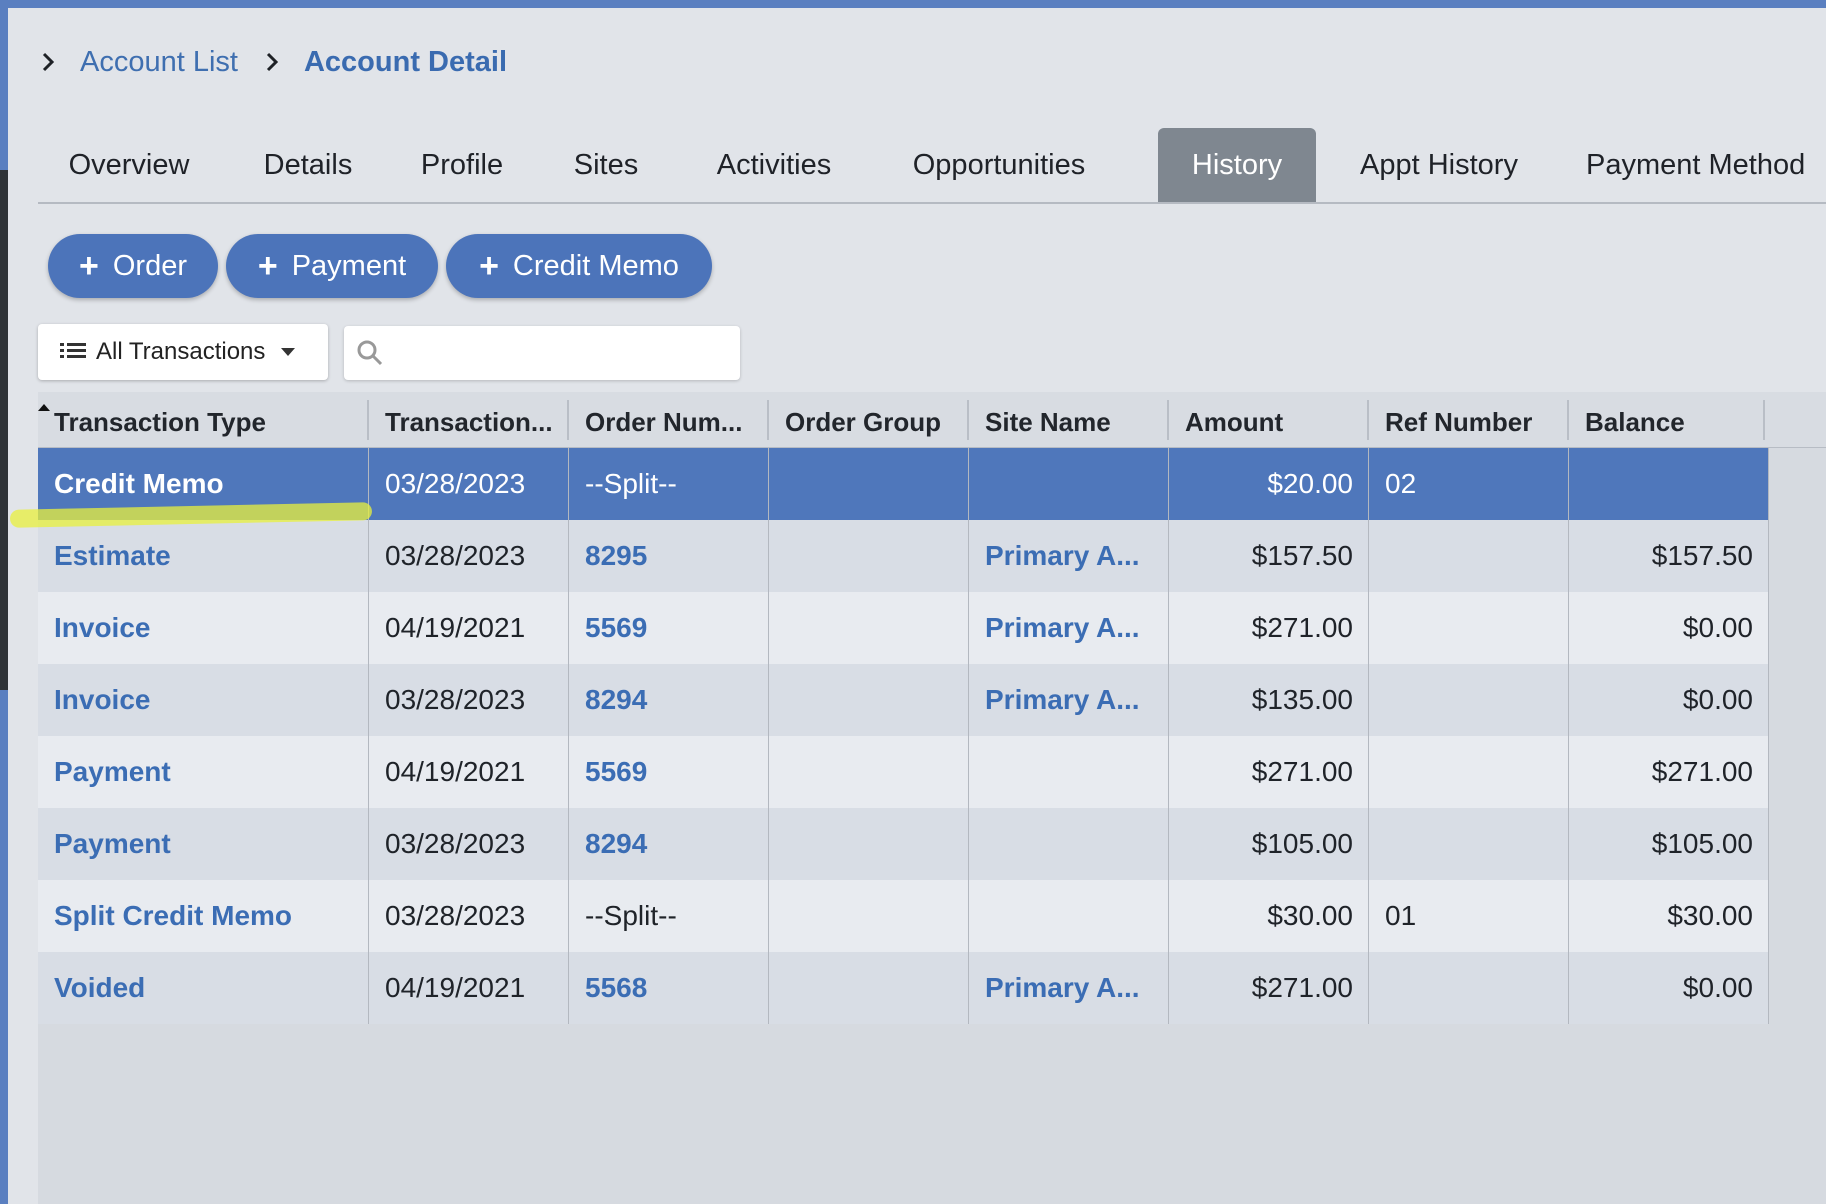  What do you see at coordinates (133, 266) in the screenshot?
I see `add-order-button: + Order` at bounding box center [133, 266].